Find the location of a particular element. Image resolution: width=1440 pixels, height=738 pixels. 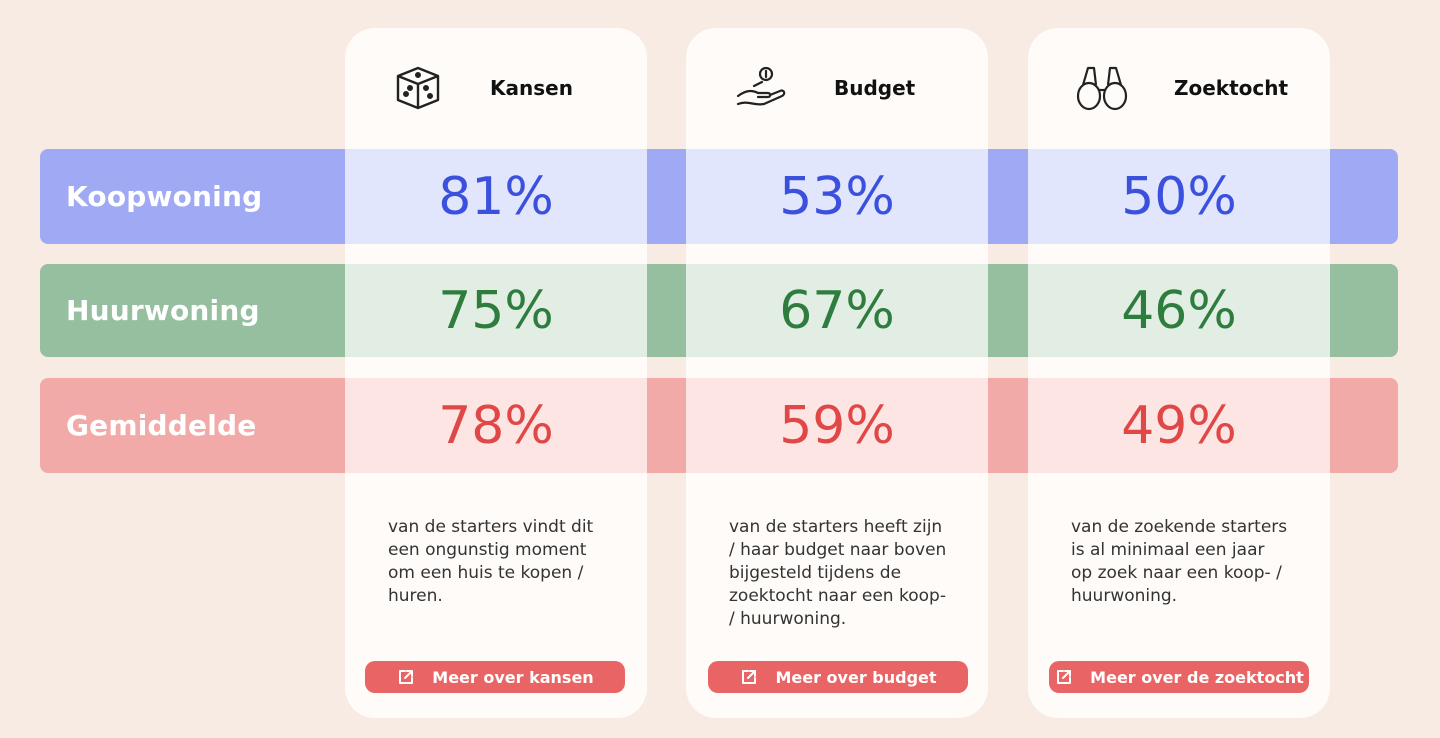

value-cell: 81% is located at coordinates (496, 196).